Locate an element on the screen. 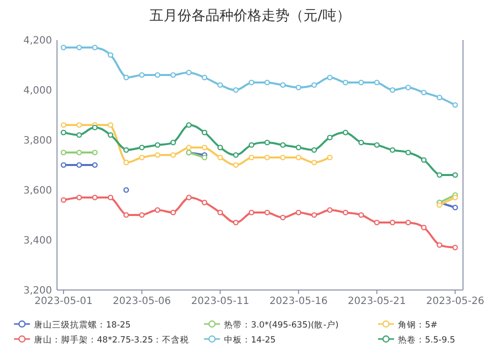 This screenshot has height=355, width=500. x-tick-label: 2023-05-21 is located at coordinates (377, 301).